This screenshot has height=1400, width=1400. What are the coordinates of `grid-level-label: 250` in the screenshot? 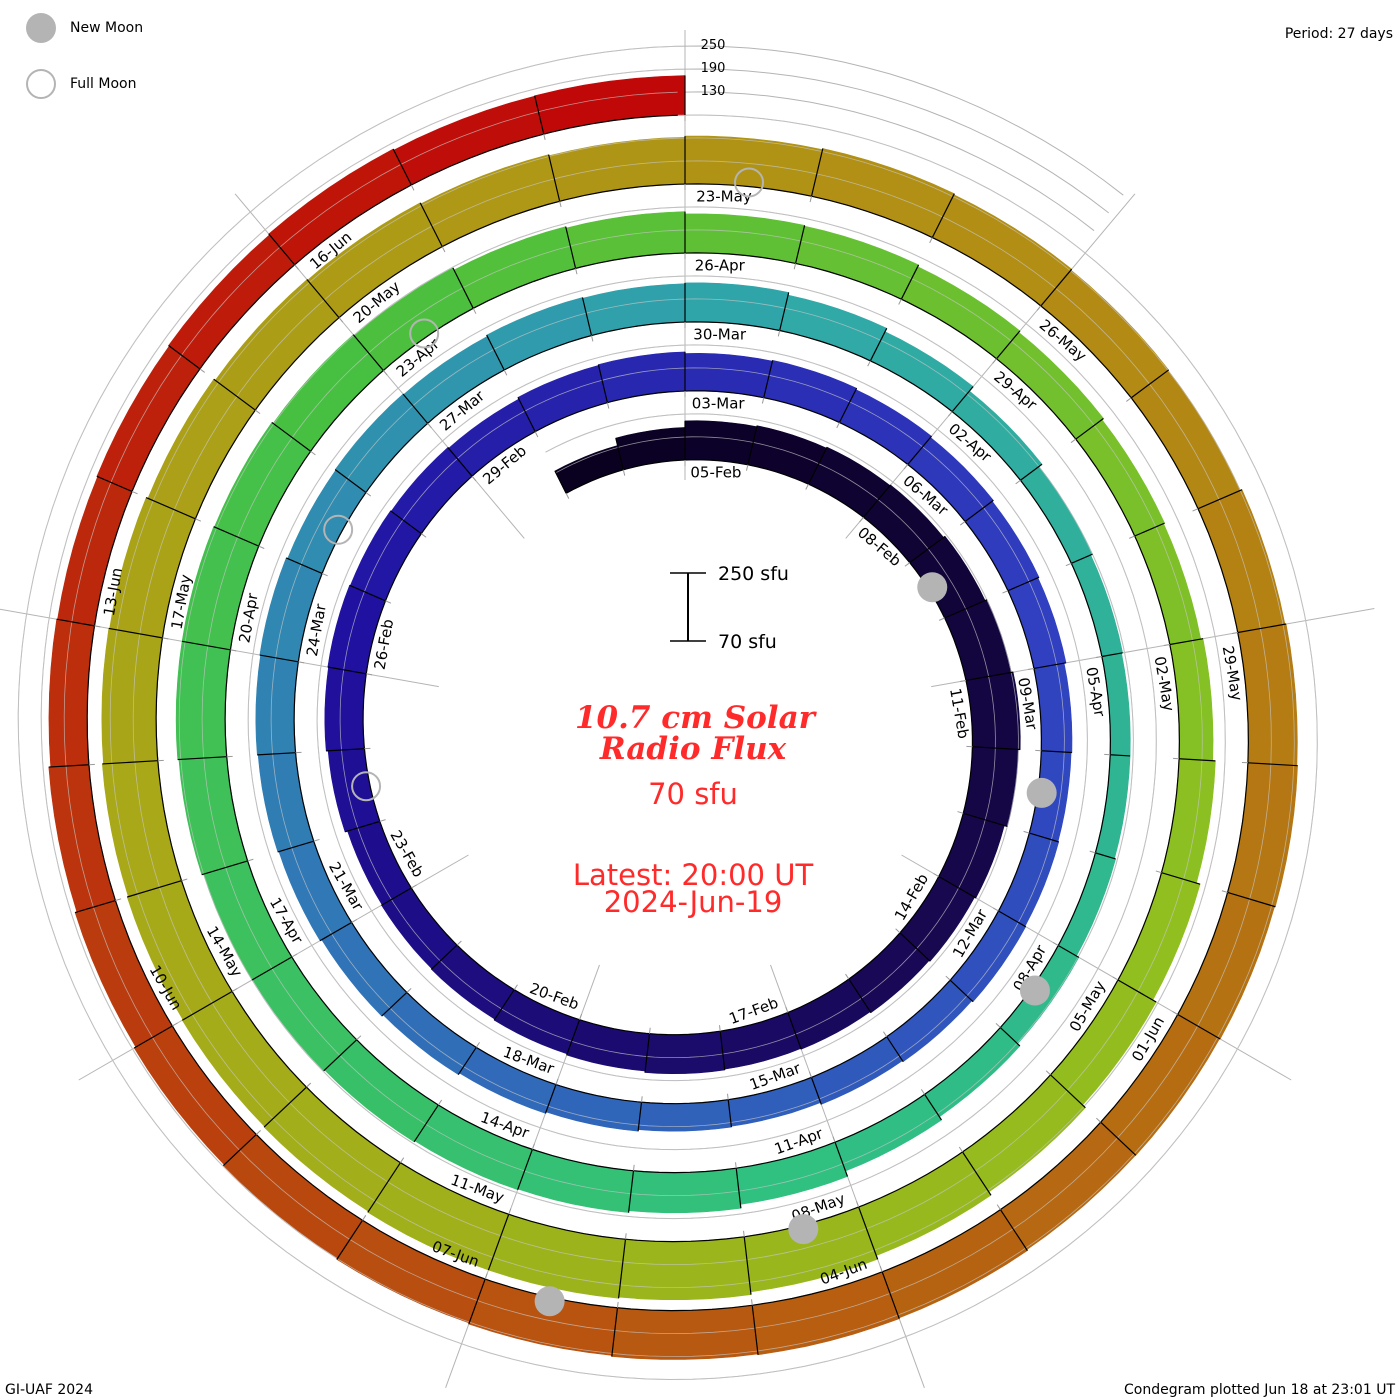 It's located at (713, 45).